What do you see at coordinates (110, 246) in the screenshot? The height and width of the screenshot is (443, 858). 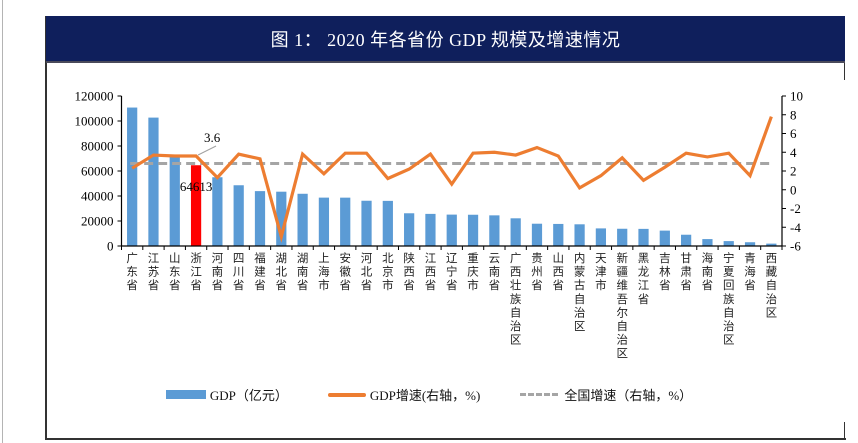 I see `left-axis-tick-label: 0` at bounding box center [110, 246].